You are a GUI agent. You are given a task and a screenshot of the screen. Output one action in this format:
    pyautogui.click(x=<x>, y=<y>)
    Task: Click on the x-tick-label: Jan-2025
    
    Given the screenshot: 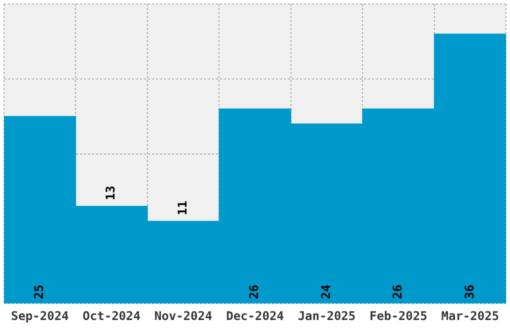 What is the action you would take?
    pyautogui.click(x=327, y=315)
    